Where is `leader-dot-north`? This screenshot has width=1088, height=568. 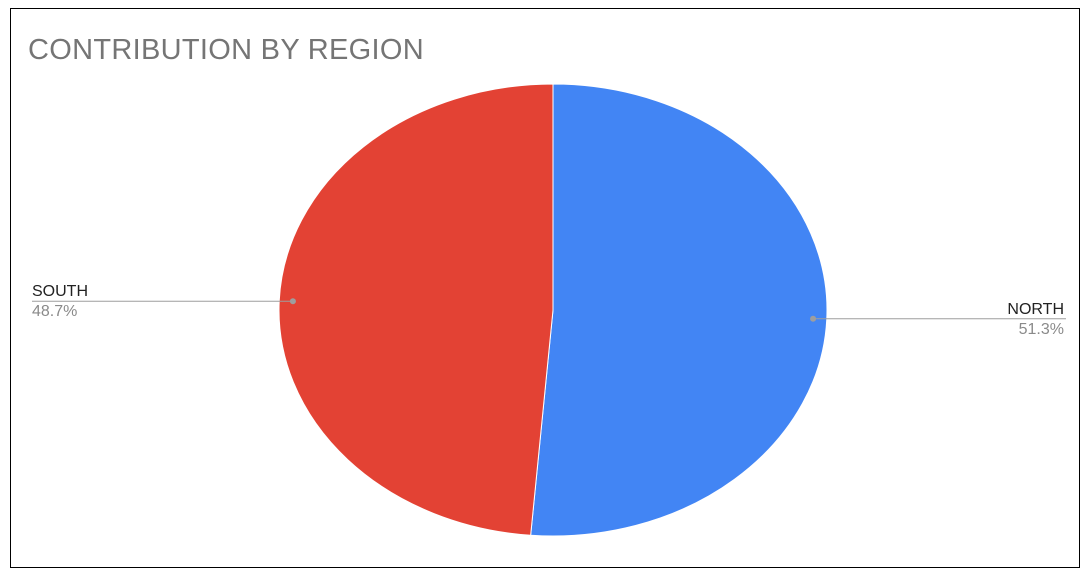 leader-dot-north is located at coordinates (813, 318).